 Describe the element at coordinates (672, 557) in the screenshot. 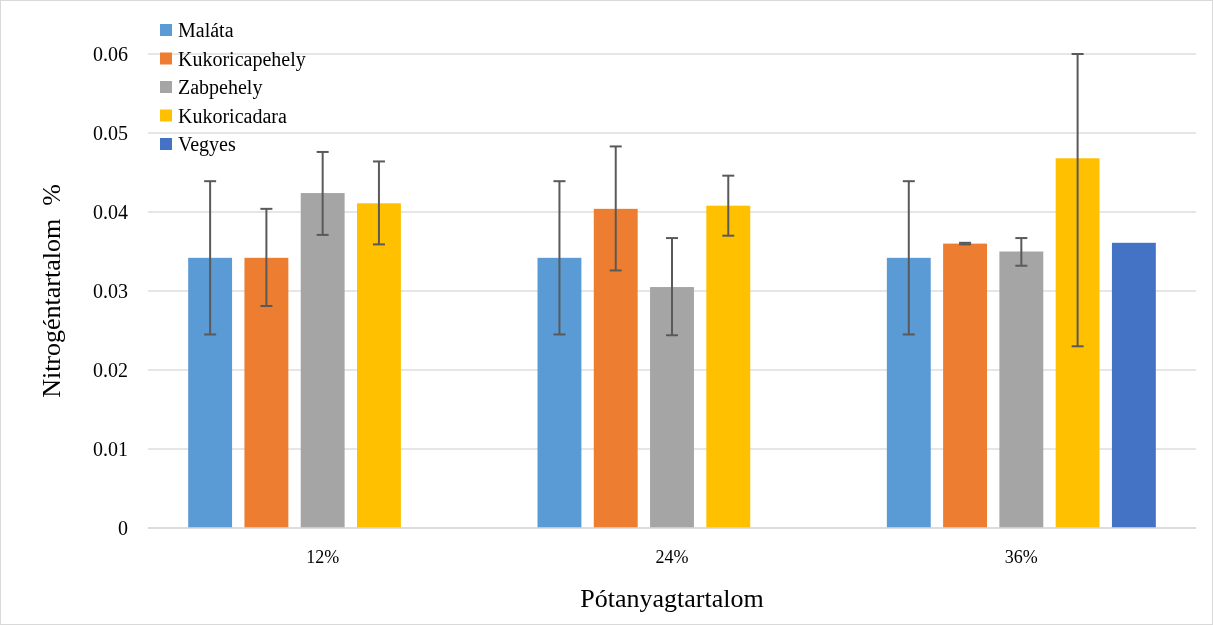

I see `x-tick-label: 24%` at that location.